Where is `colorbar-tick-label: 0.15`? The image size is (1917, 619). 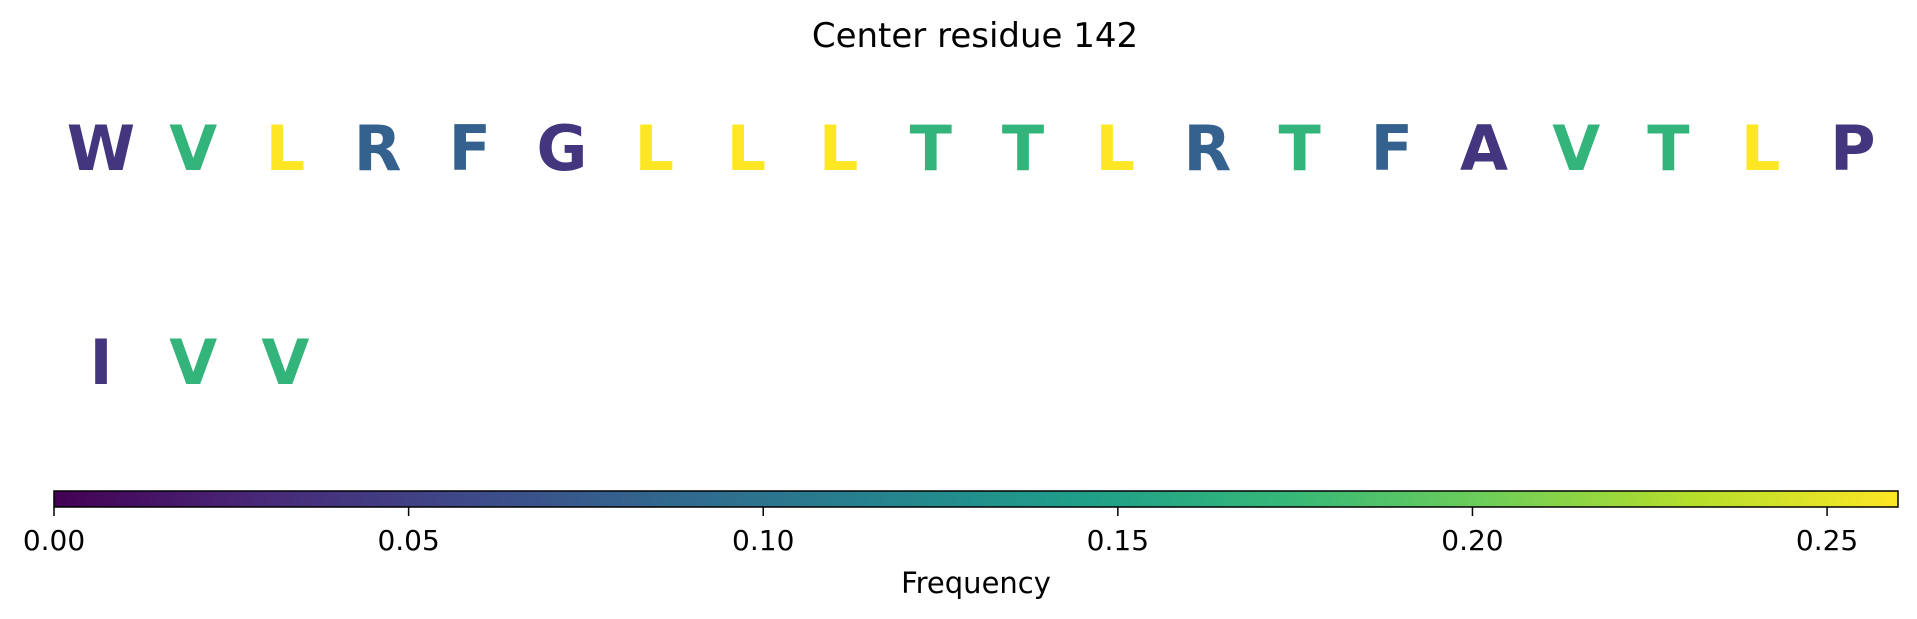
colorbar-tick-label: 0.15 is located at coordinates (1118, 540).